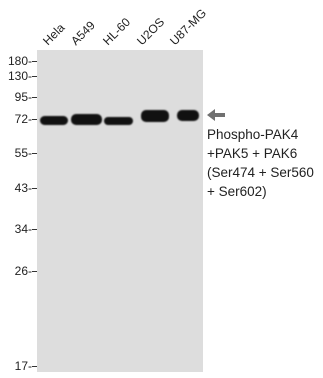 This screenshot has width=323, height=378. What do you see at coordinates (188, 27) in the screenshot?
I see `lane-label-u87mg: U87-MG` at bounding box center [188, 27].